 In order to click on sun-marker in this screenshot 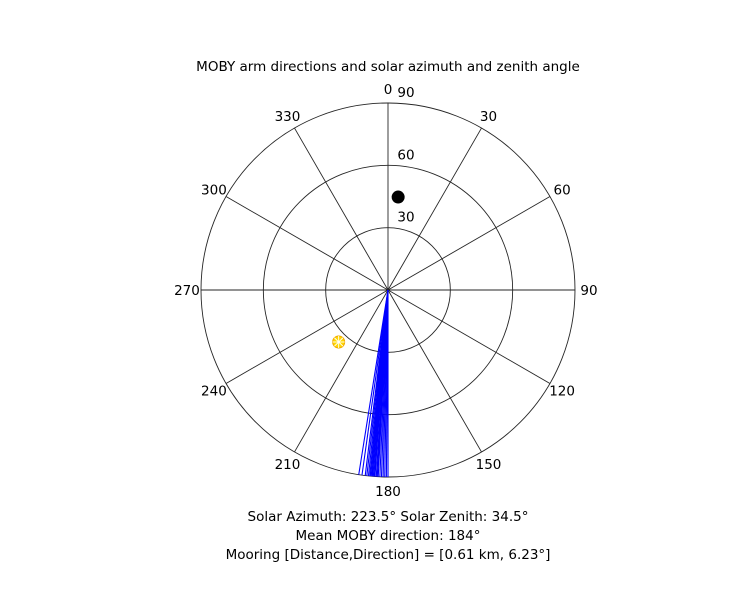, I will do `click(339, 342)`.